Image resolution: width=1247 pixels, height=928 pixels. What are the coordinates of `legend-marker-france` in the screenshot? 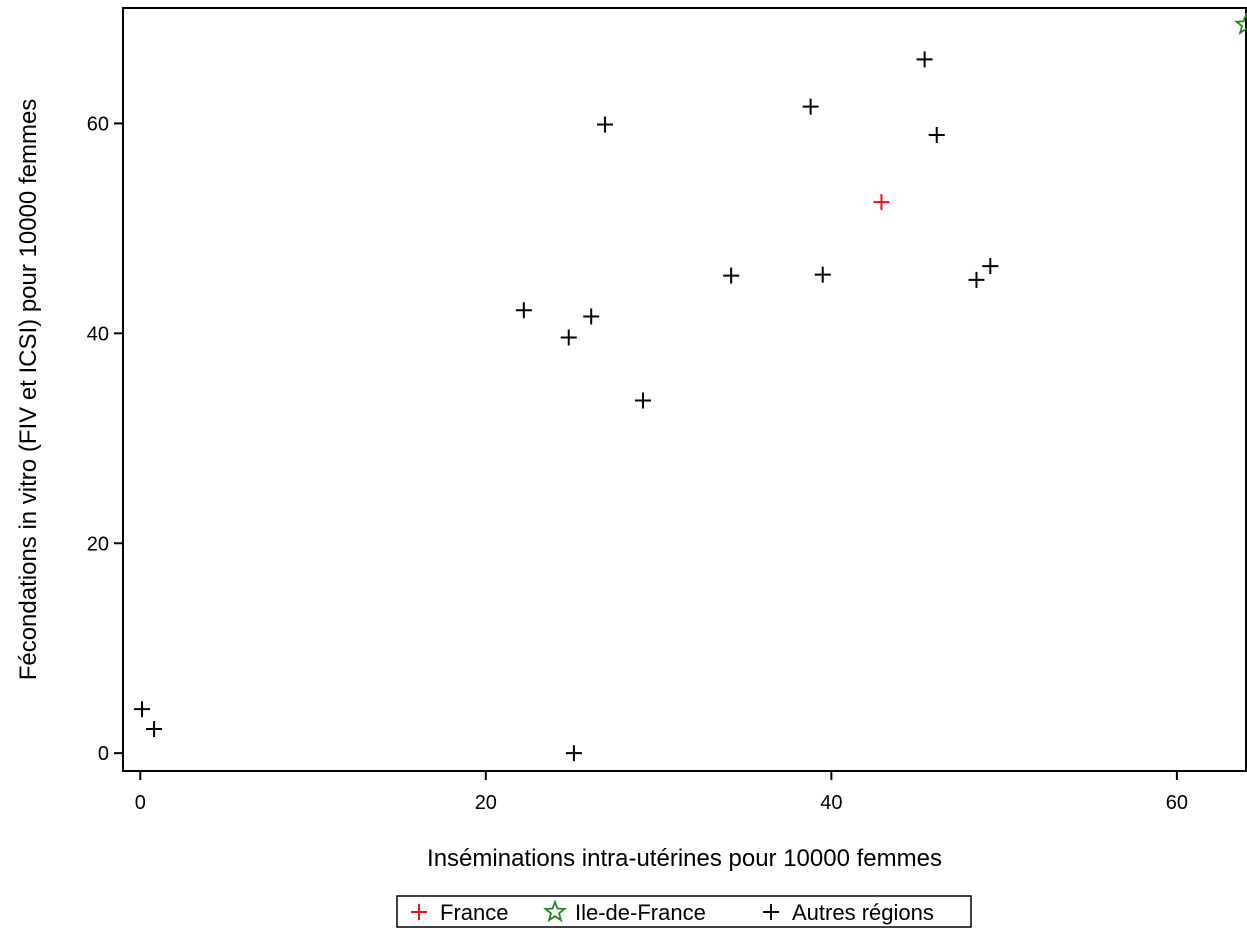 It's located at (419, 912).